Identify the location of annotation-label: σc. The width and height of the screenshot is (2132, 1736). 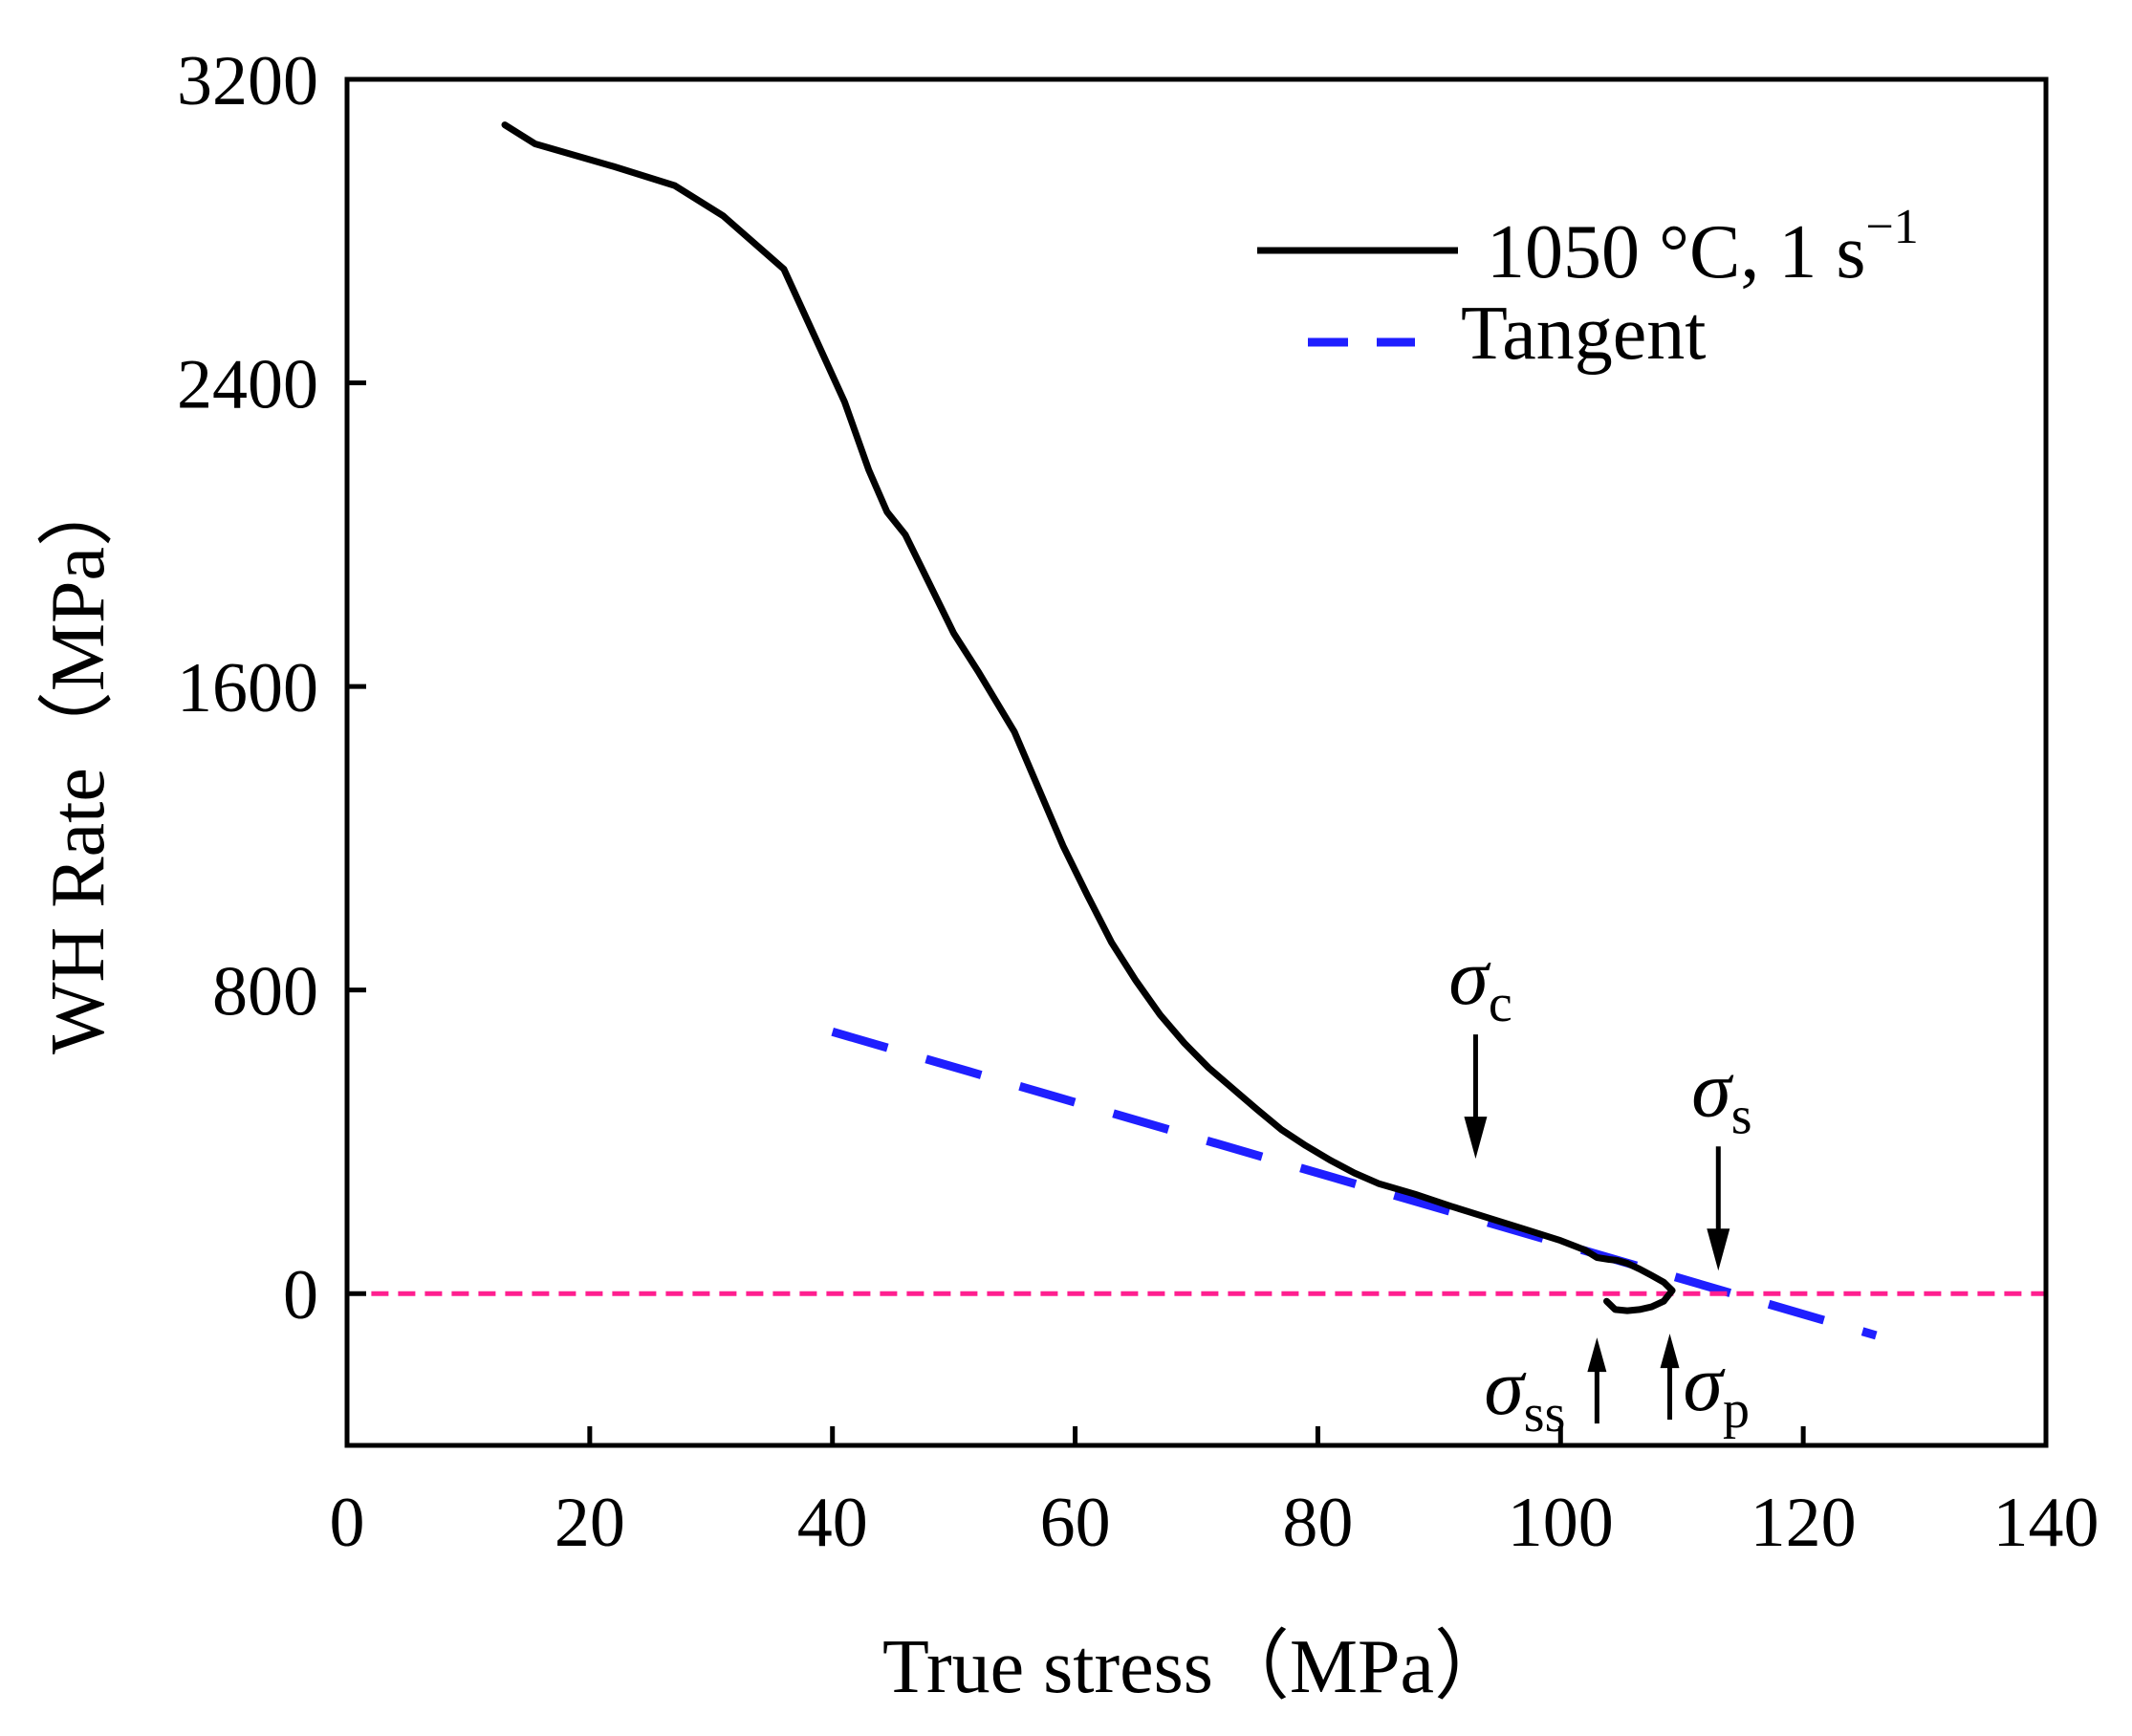
(1480, 983).